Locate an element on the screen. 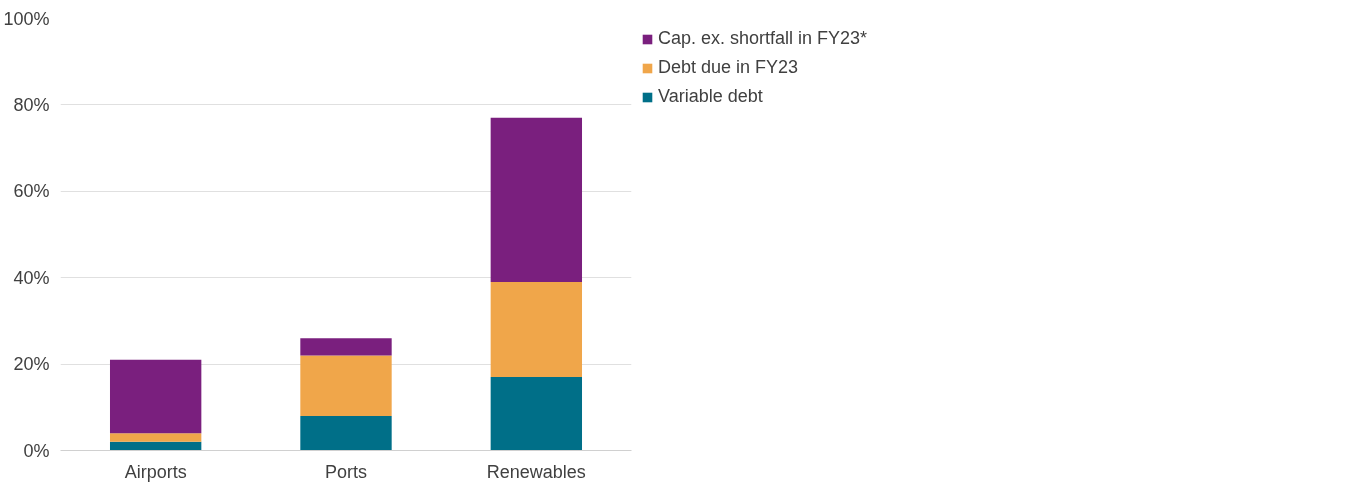 The image size is (1369, 487). x-tick-label: Airports is located at coordinates (155, 471).